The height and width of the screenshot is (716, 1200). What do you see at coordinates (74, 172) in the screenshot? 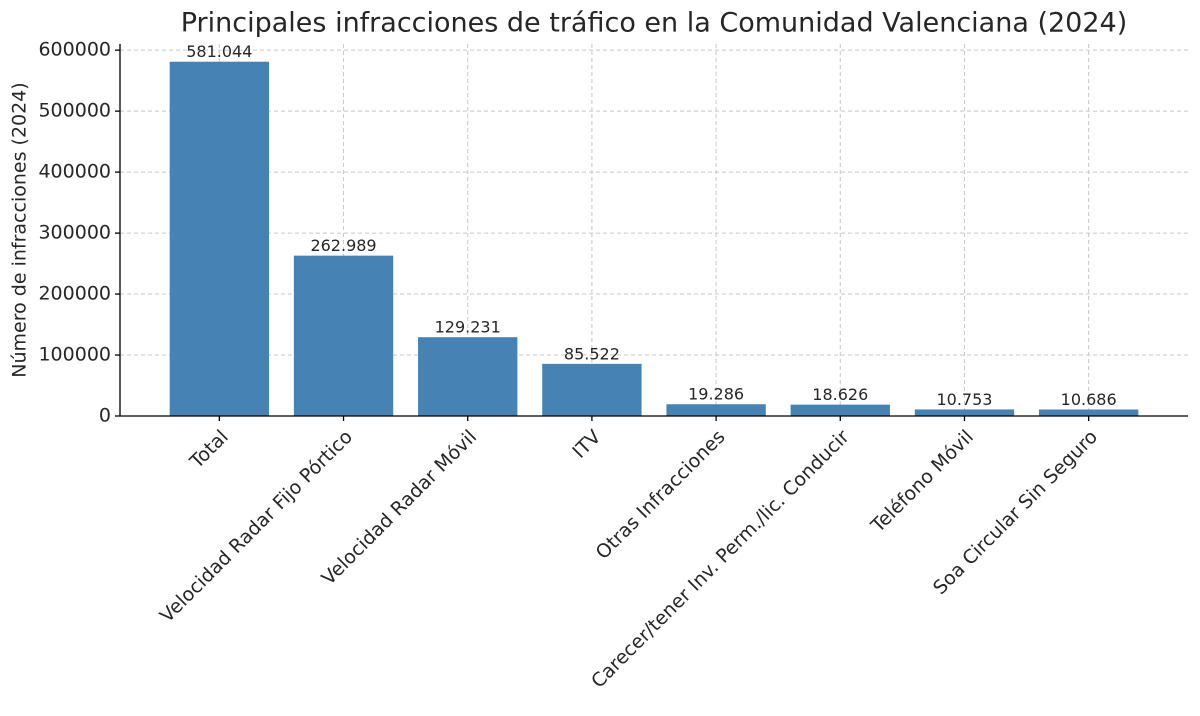
I see `y-tick-label: 400000` at bounding box center [74, 172].